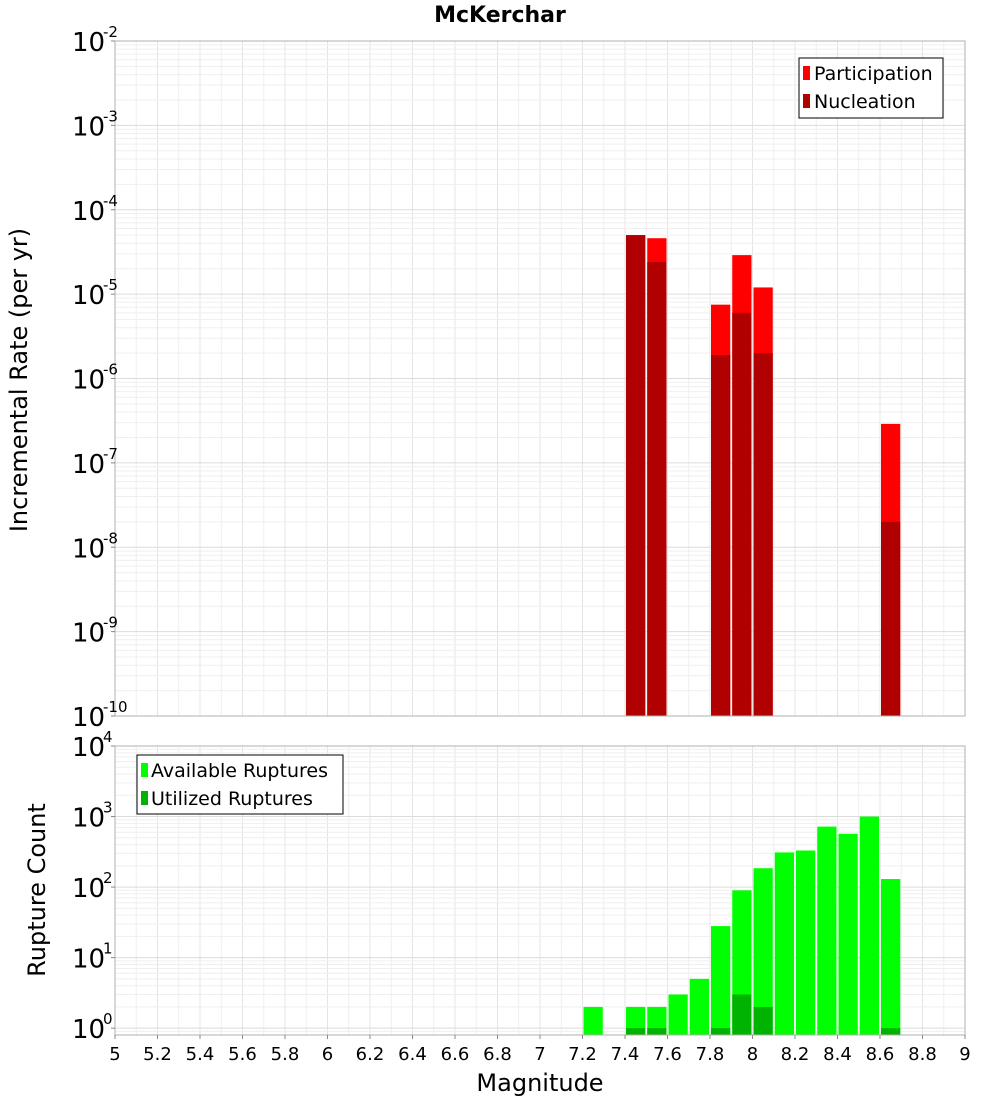 This screenshot has width=1000, height=1100. What do you see at coordinates (144, 770) in the screenshot?
I see `legend-swatch-available` at bounding box center [144, 770].